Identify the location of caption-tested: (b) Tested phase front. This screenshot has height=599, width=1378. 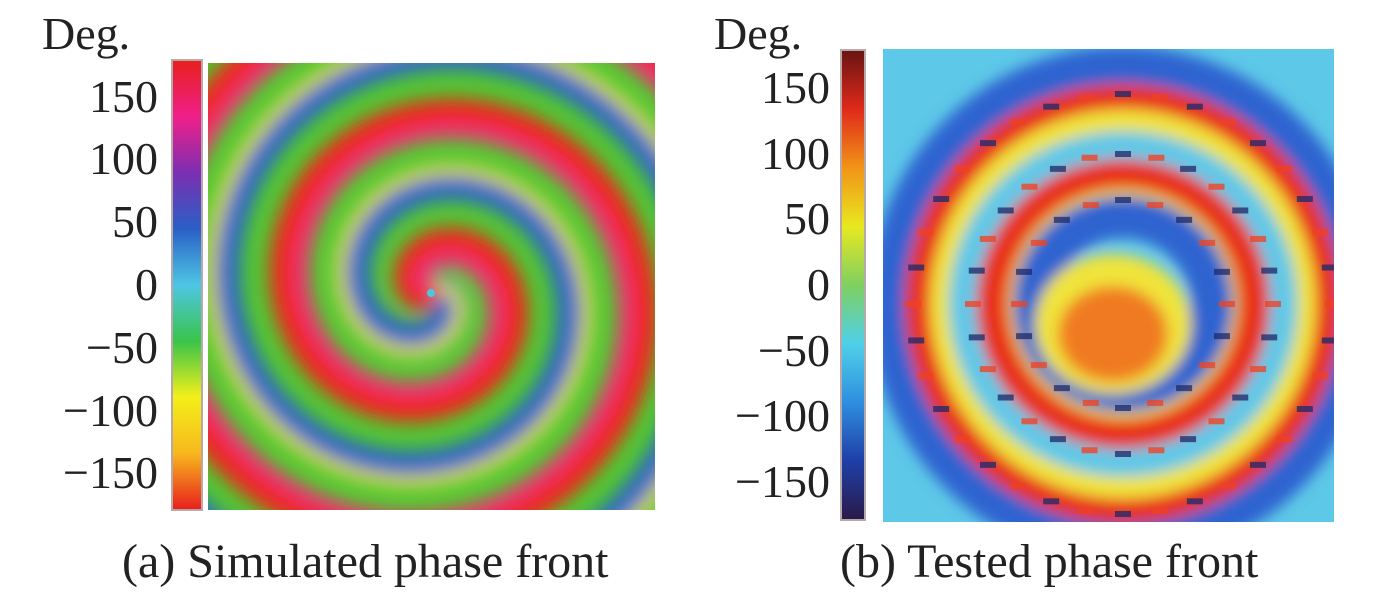
(1049, 561).